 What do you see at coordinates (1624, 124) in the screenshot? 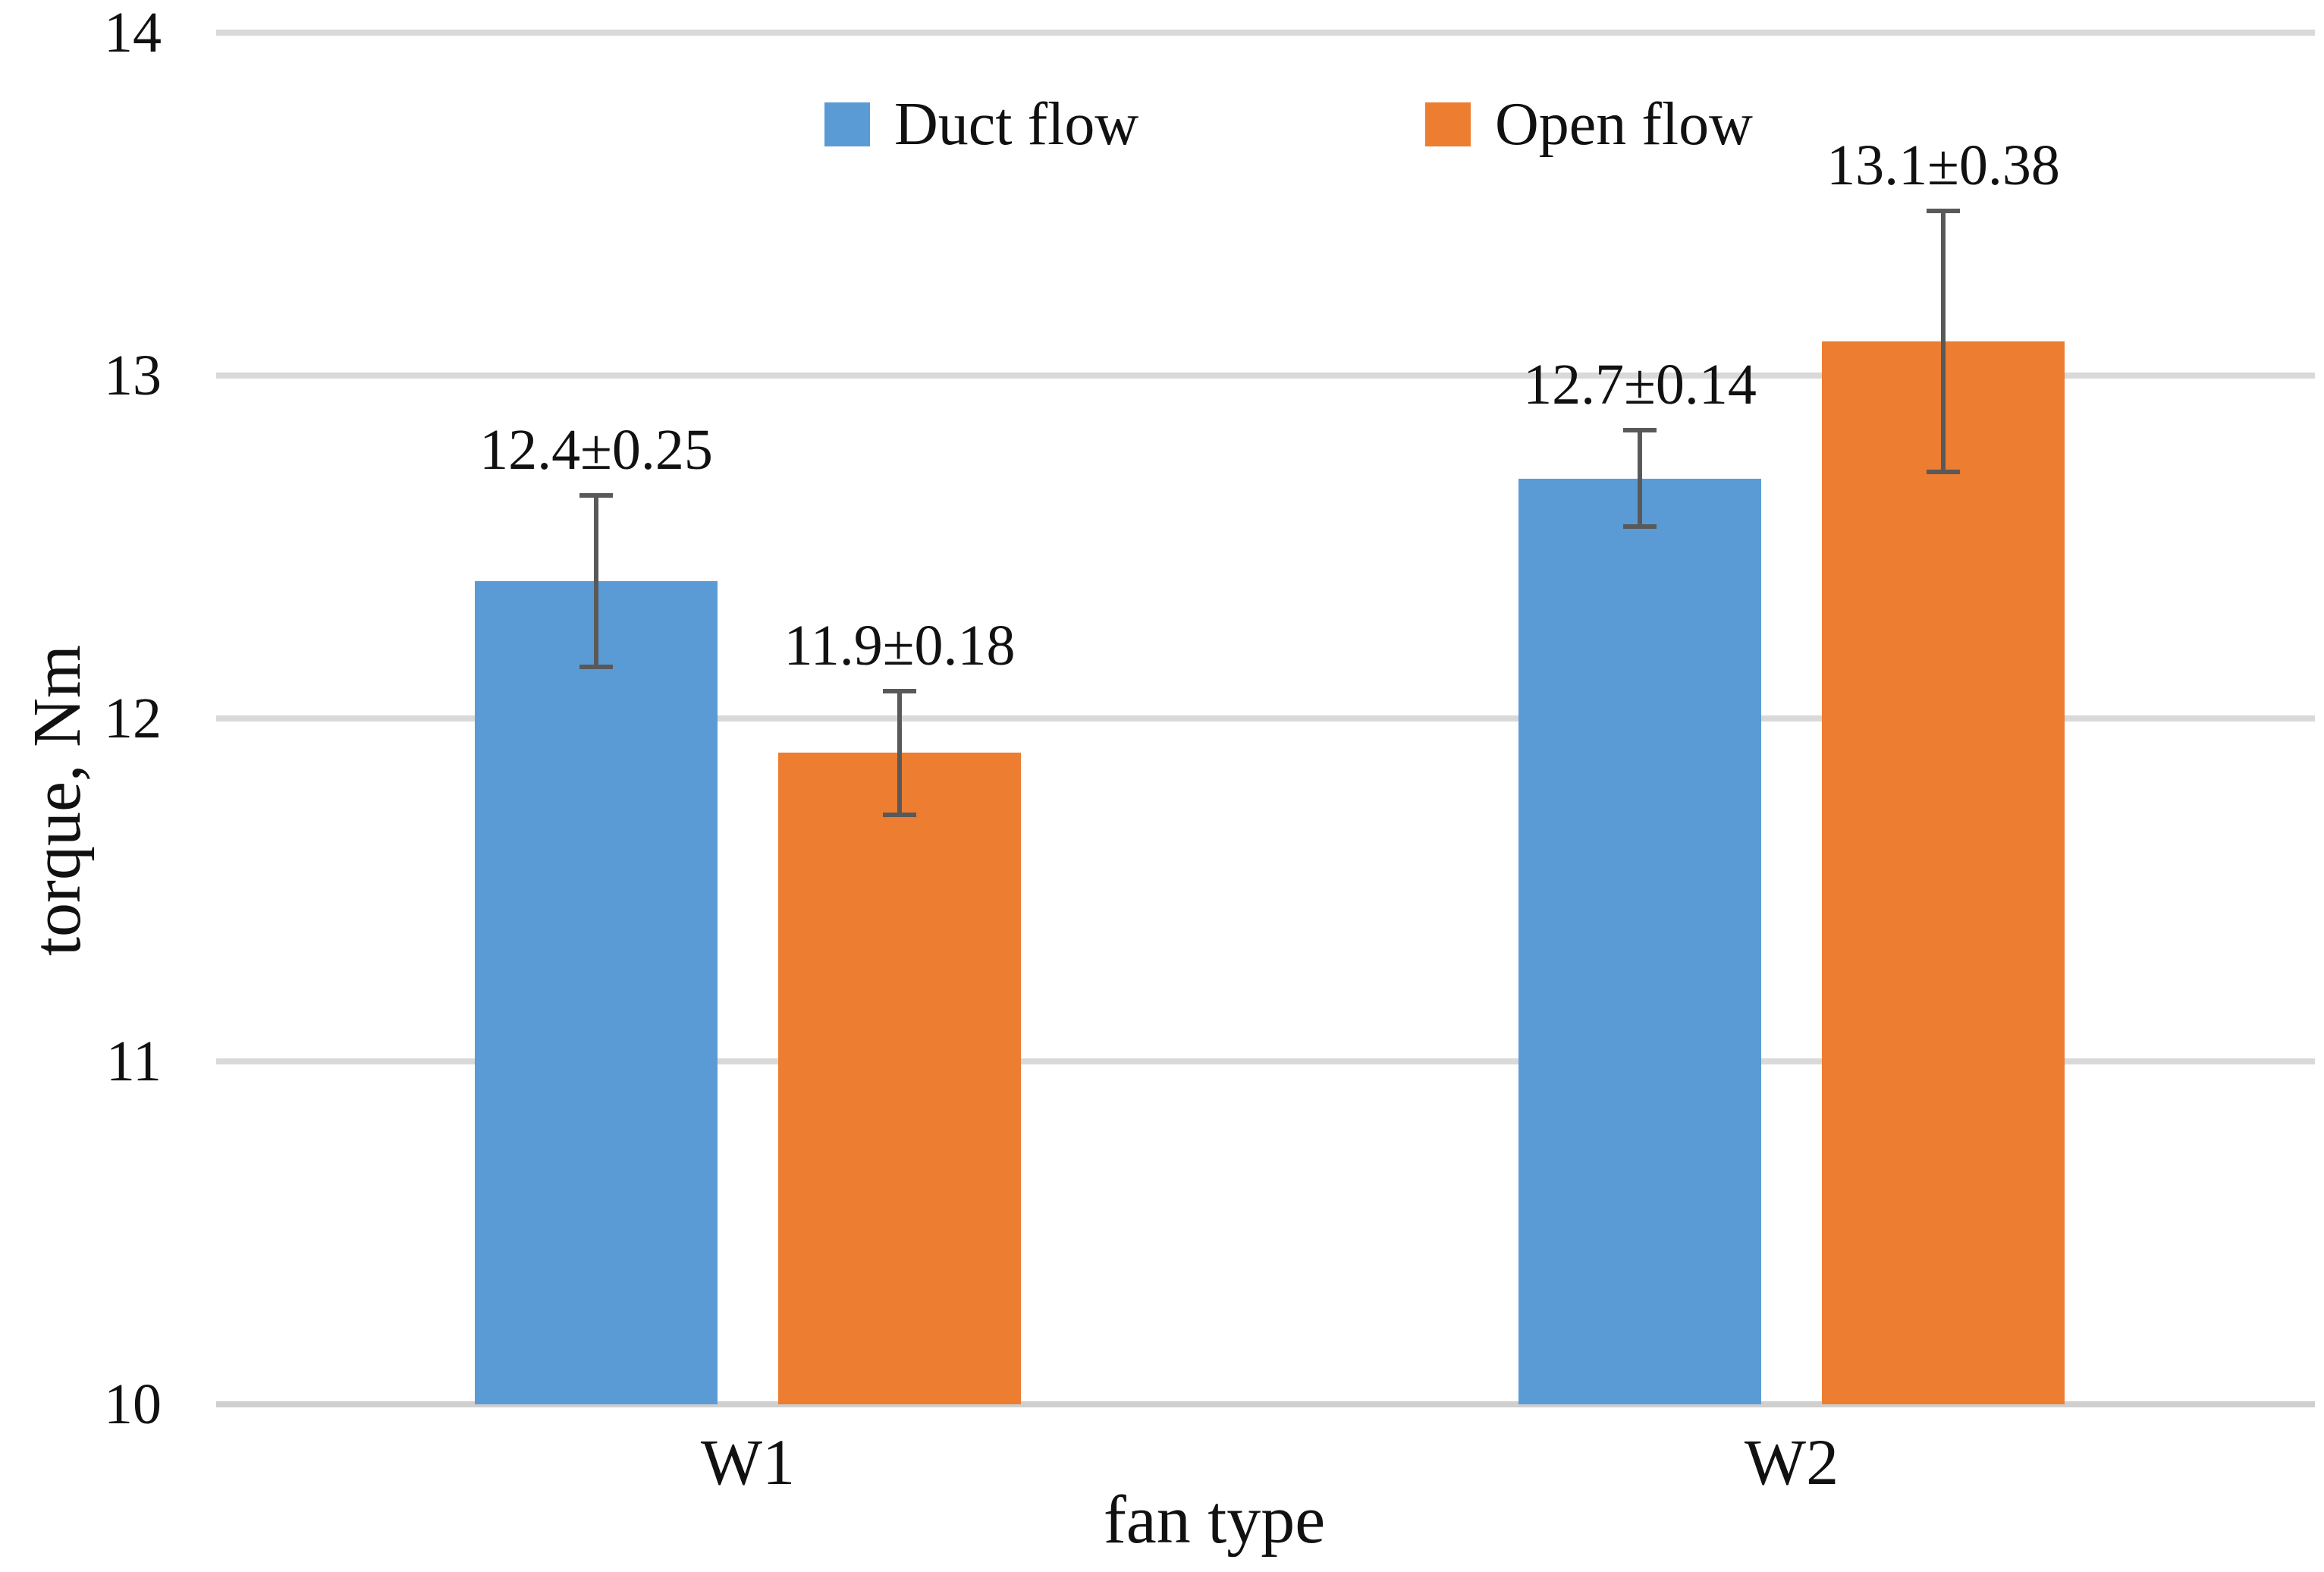
I see `legend-label-open-flow: Open flow` at bounding box center [1624, 124].